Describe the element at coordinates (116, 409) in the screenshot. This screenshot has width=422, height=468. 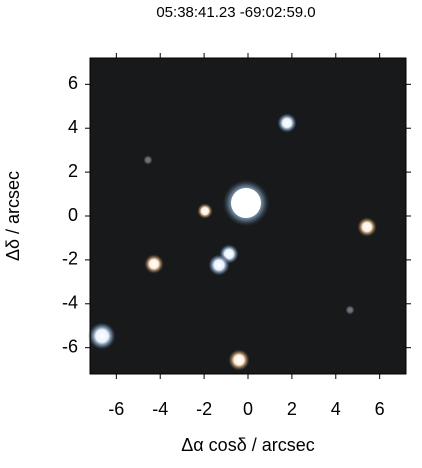
I see `x-tick-label: -6` at that location.